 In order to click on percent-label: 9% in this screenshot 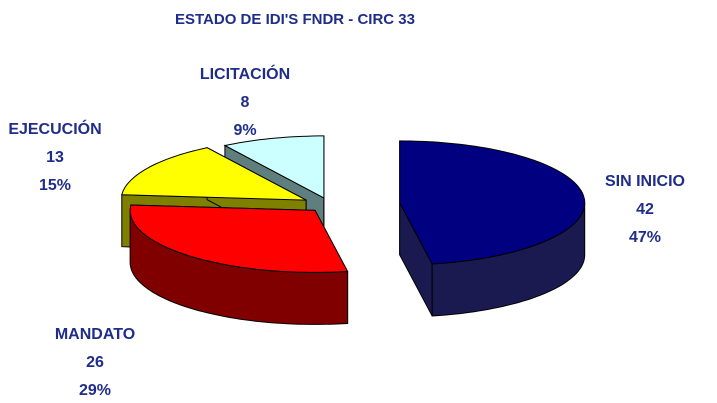, I will do `click(244, 130)`.